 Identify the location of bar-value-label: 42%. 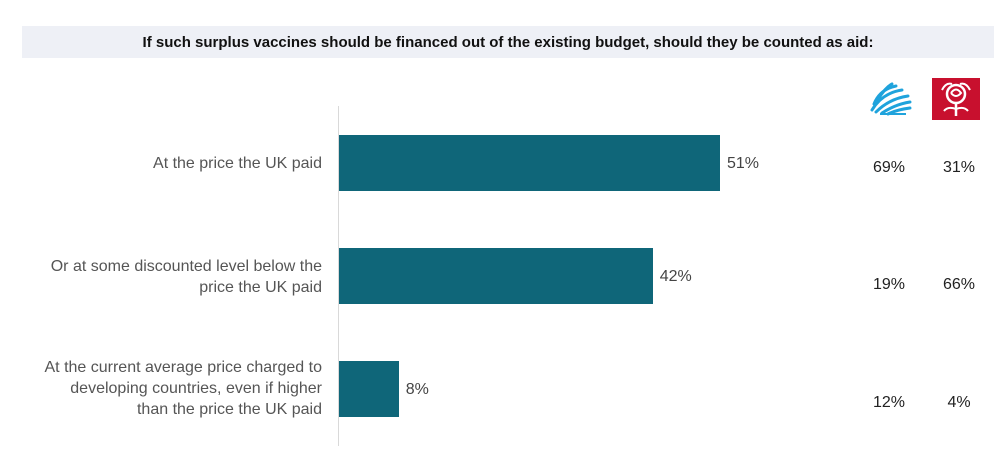
(675, 276).